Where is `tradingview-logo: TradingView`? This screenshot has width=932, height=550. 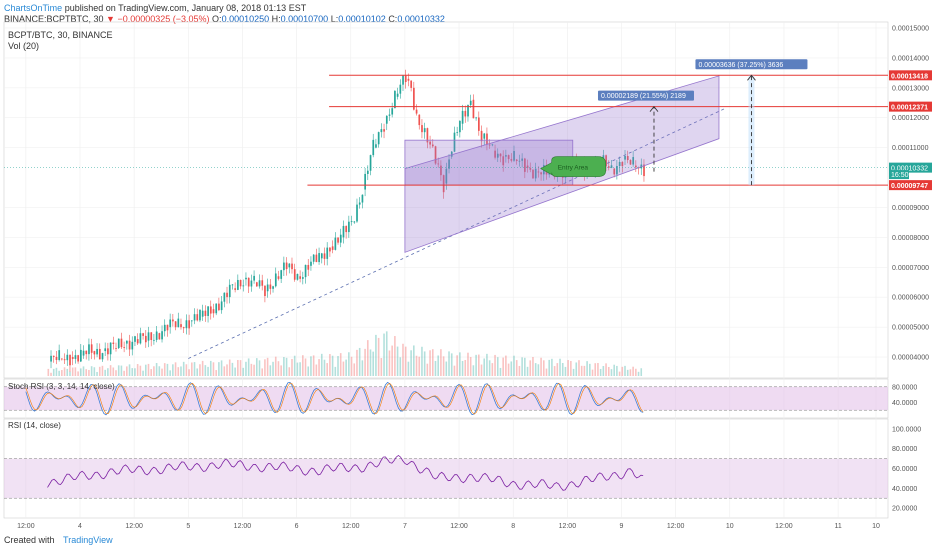
tradingview-logo: TradingView is located at coordinates (88, 540).